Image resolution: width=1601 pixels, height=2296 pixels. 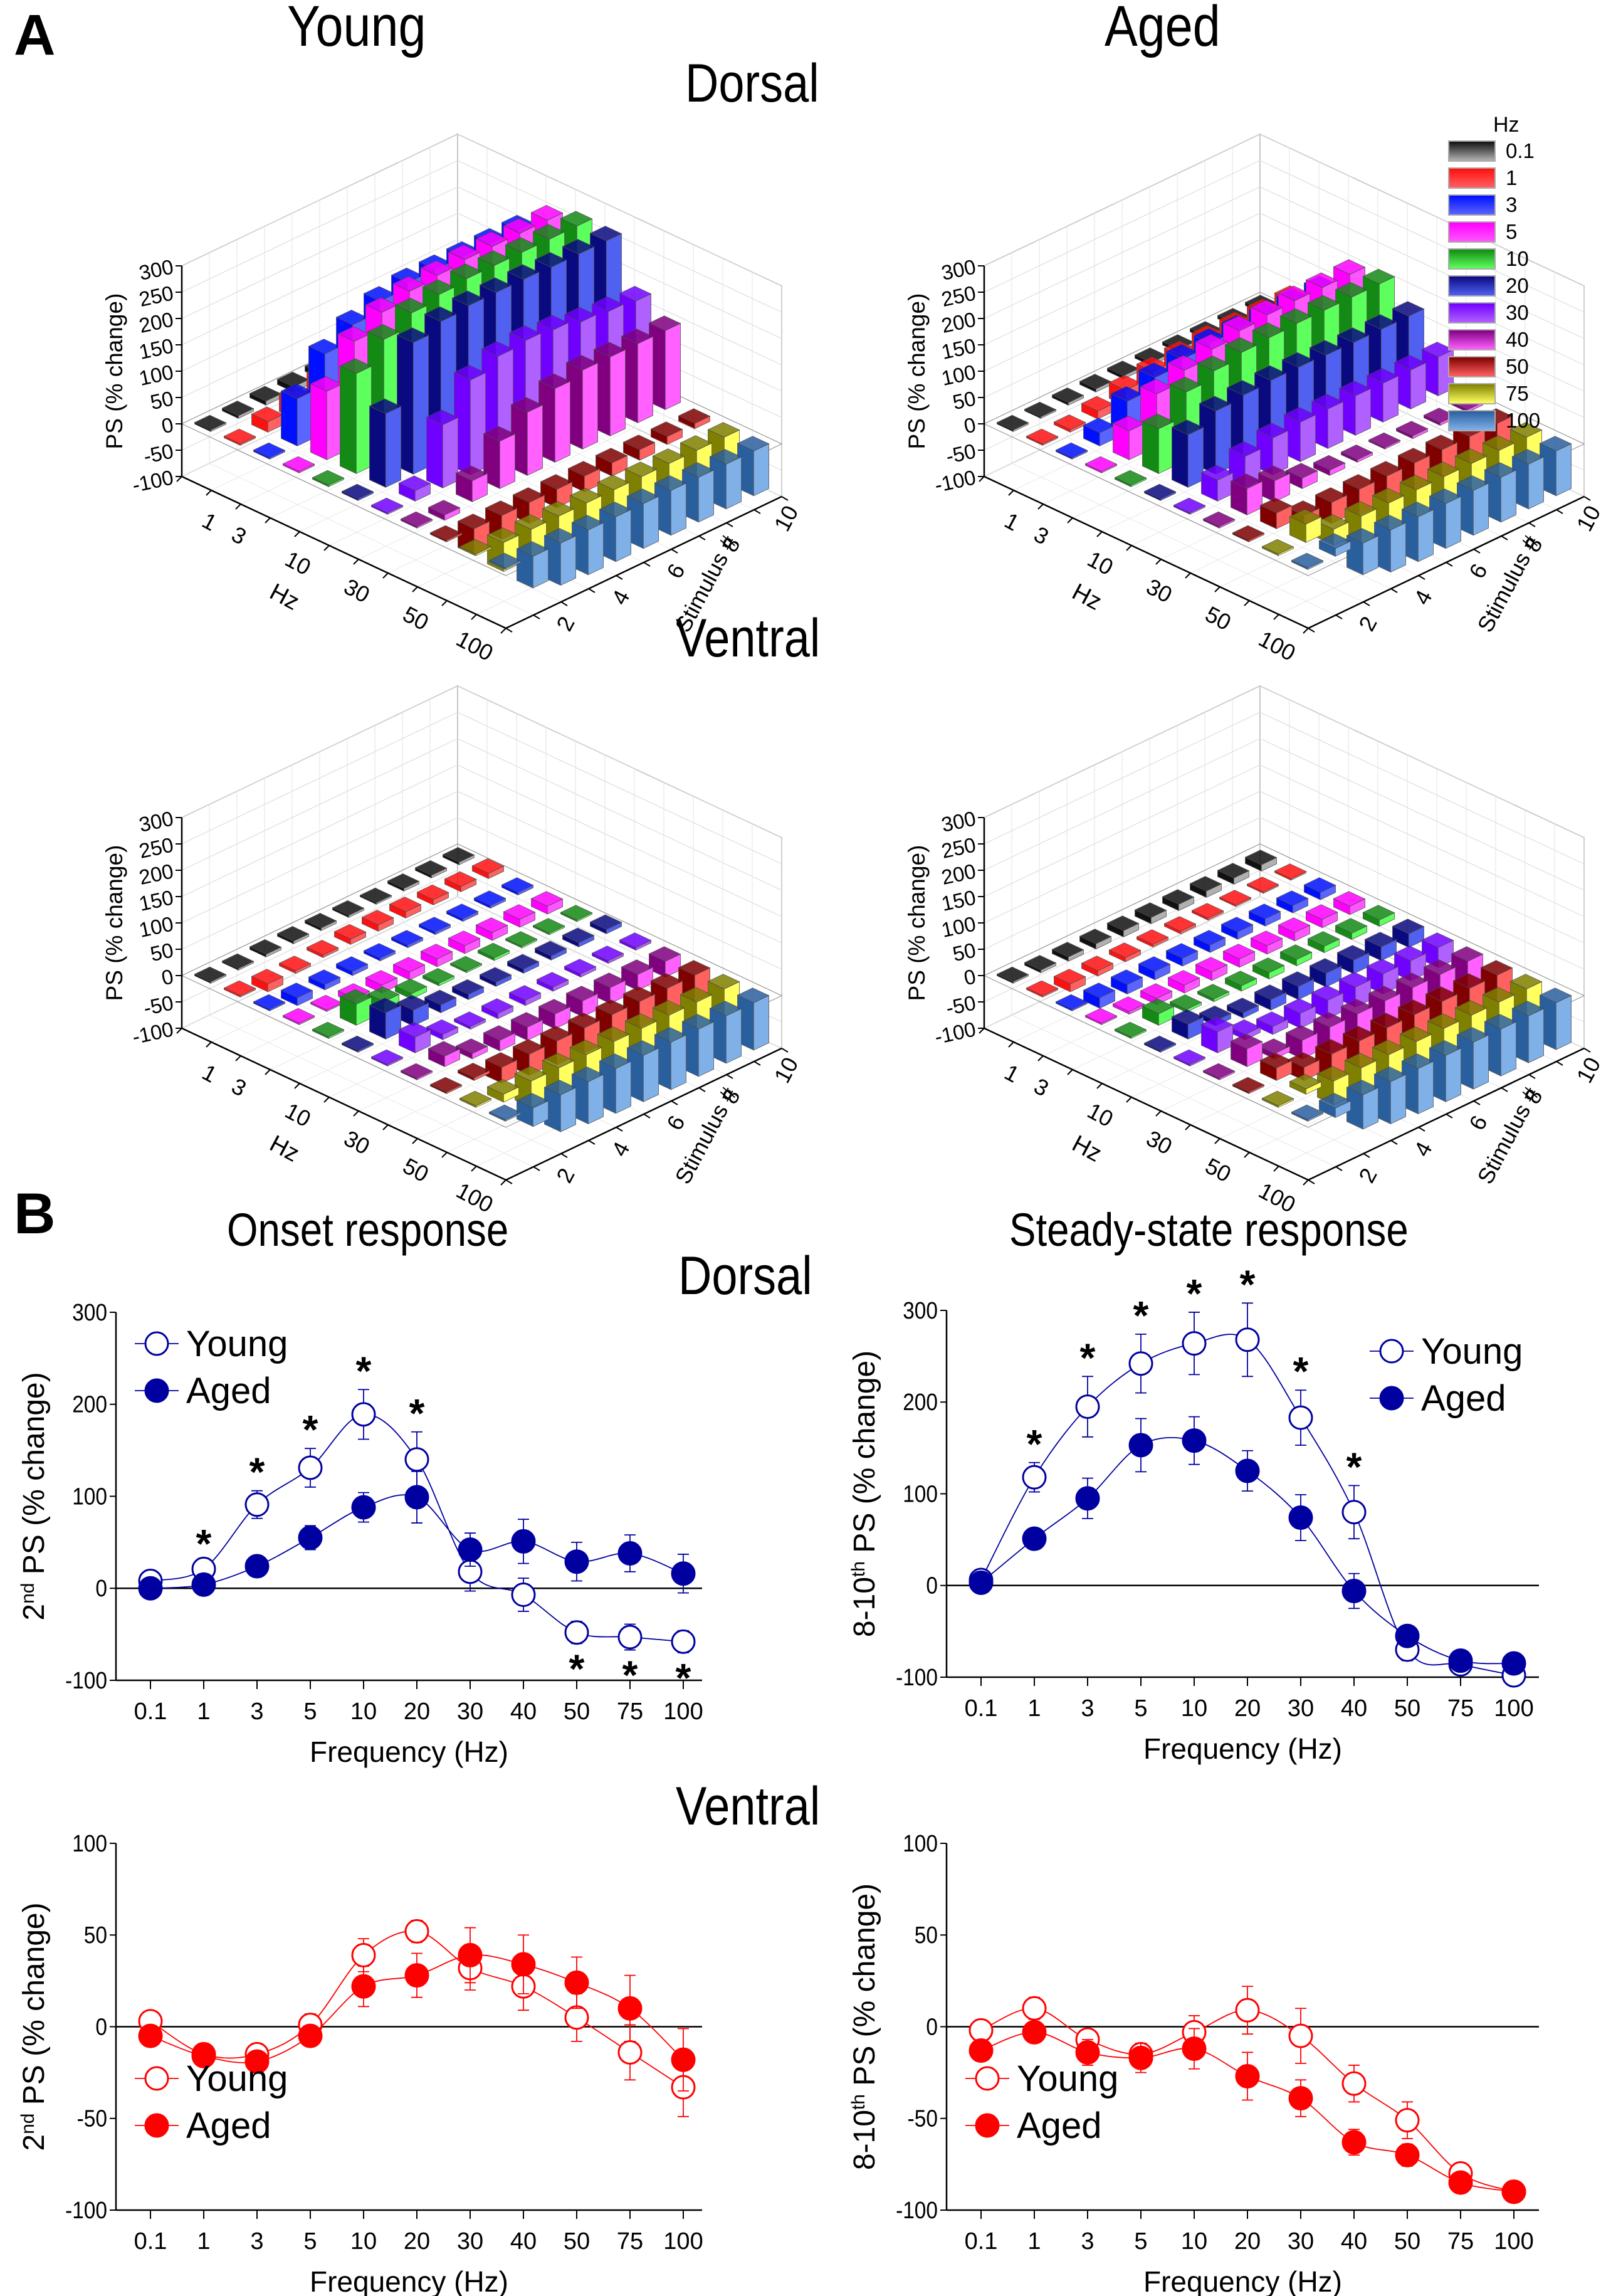 I want to click on legend-item: 5, so click(x=1508, y=233).